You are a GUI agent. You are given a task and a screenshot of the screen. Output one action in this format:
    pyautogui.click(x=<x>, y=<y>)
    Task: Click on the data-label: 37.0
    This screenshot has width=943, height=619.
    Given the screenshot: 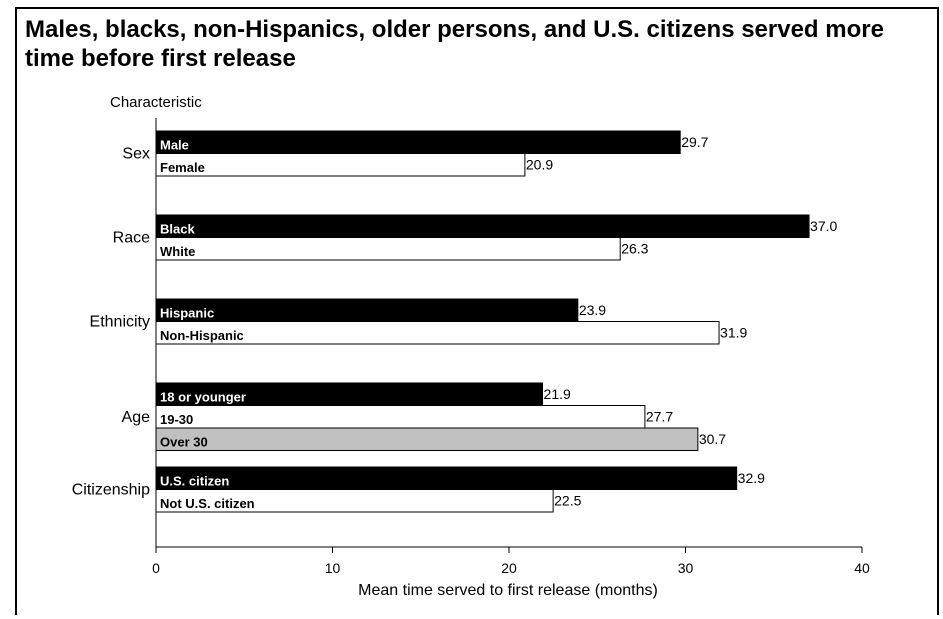 What is the action you would take?
    pyautogui.click(x=823, y=226)
    